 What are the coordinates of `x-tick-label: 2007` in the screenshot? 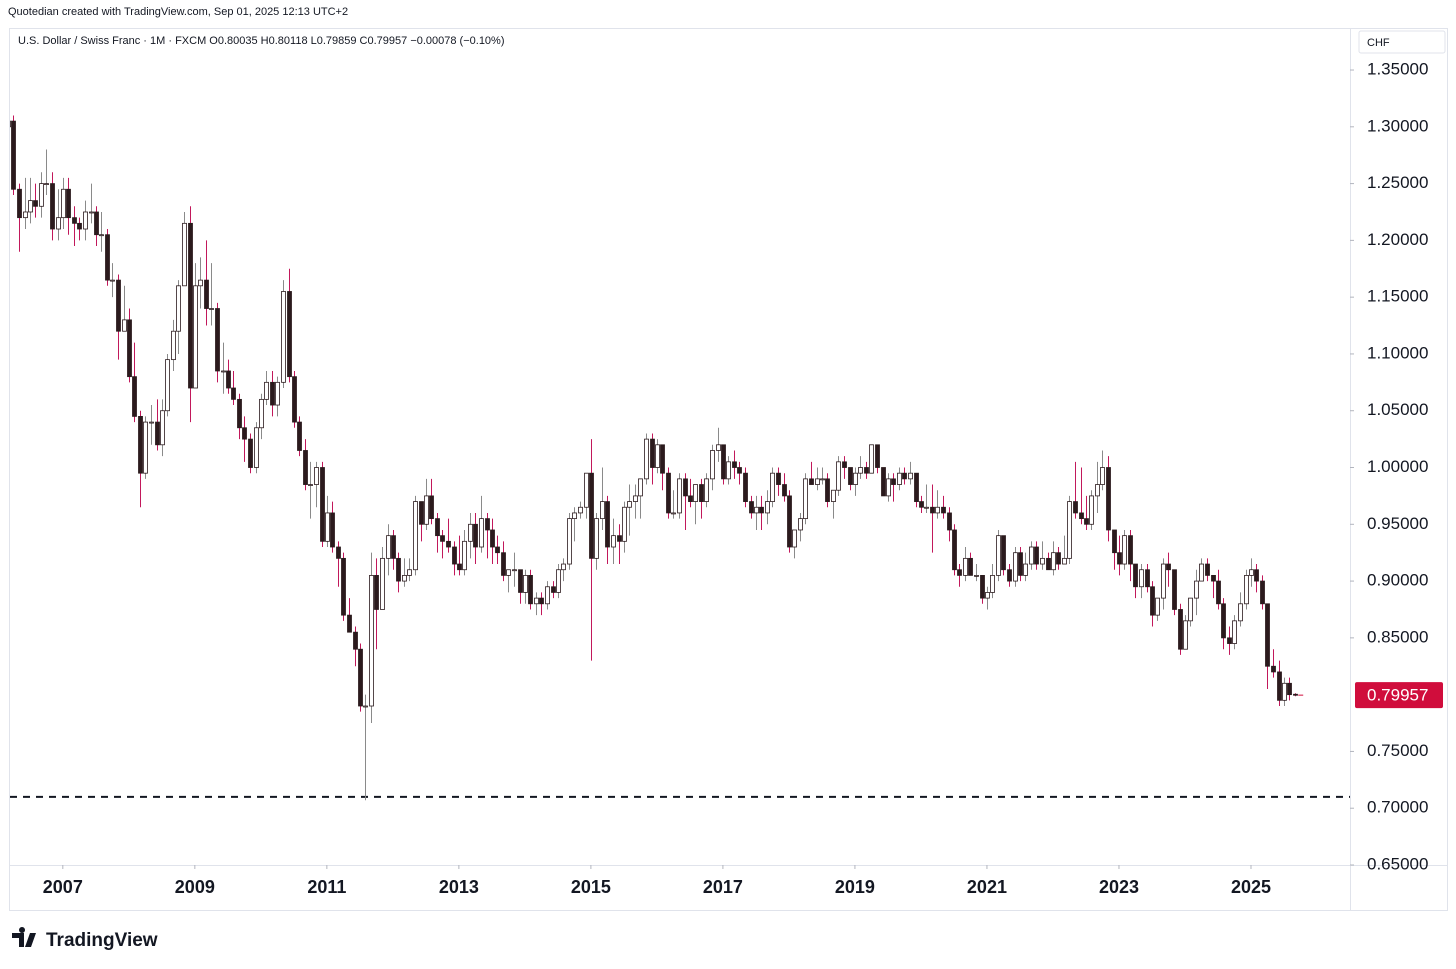 It's located at (63, 887).